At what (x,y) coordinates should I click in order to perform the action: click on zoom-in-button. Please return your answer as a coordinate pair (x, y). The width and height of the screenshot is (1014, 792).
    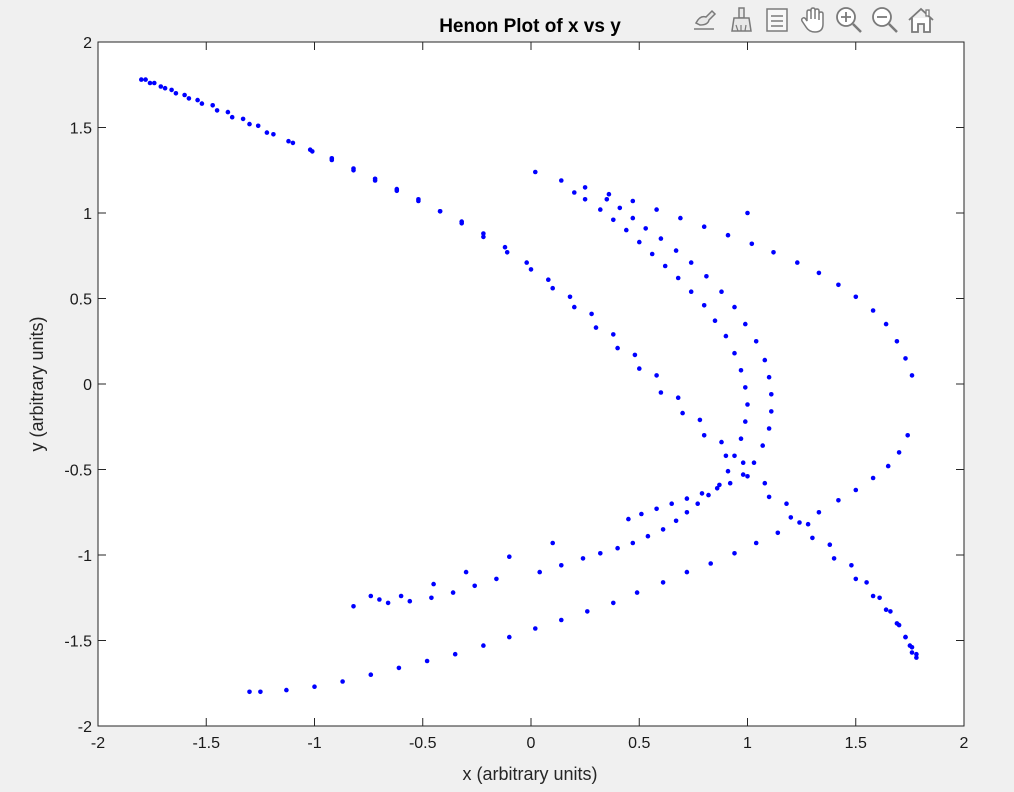
    Looking at the image, I should click on (849, 20).